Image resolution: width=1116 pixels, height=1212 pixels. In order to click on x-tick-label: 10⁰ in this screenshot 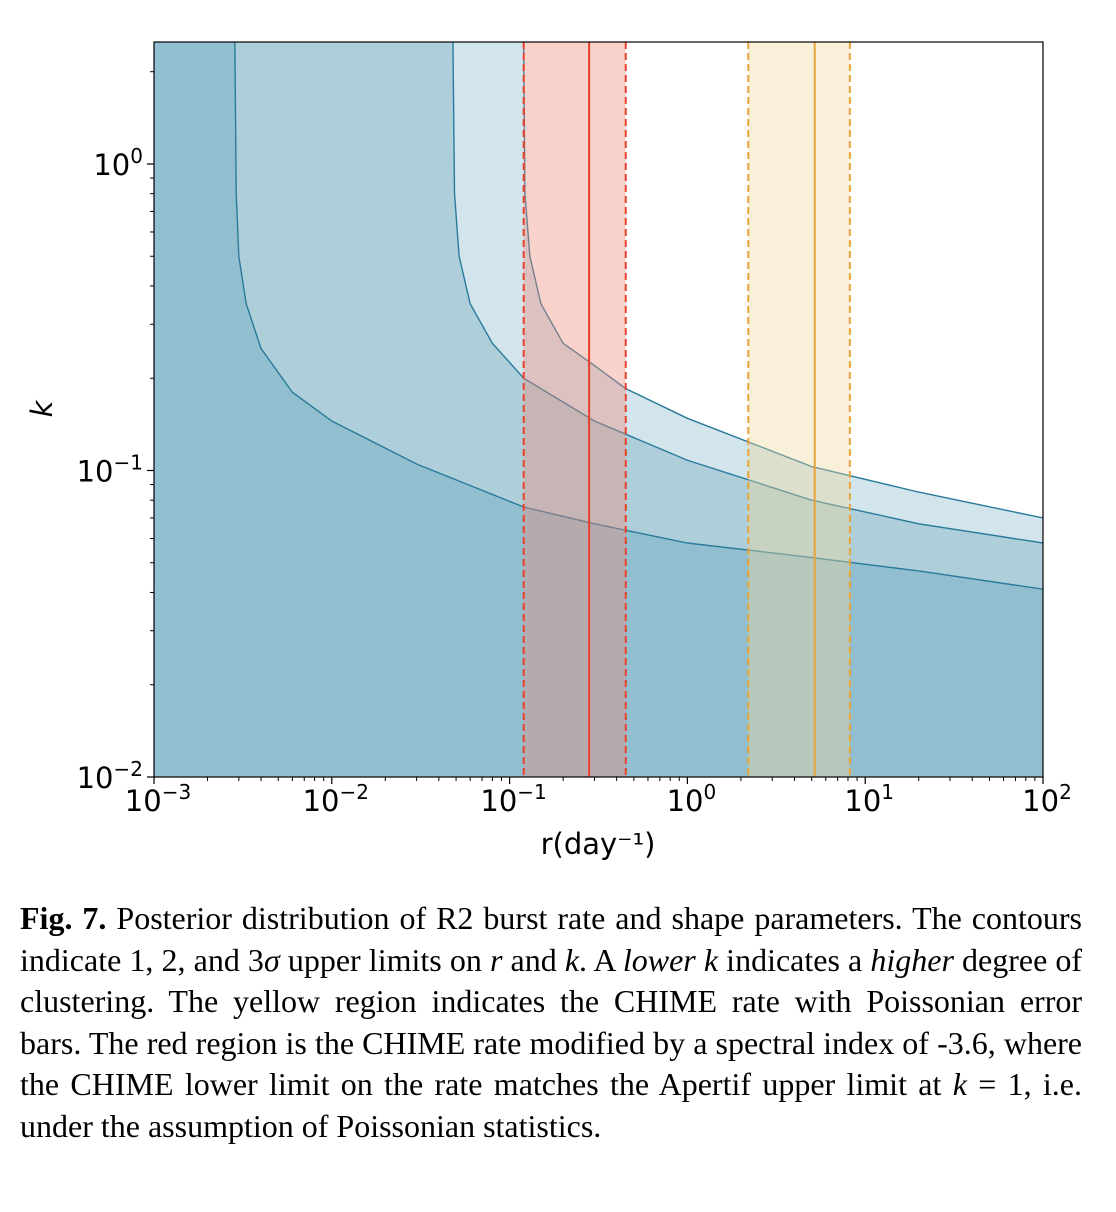, I will do `click(692, 799)`.